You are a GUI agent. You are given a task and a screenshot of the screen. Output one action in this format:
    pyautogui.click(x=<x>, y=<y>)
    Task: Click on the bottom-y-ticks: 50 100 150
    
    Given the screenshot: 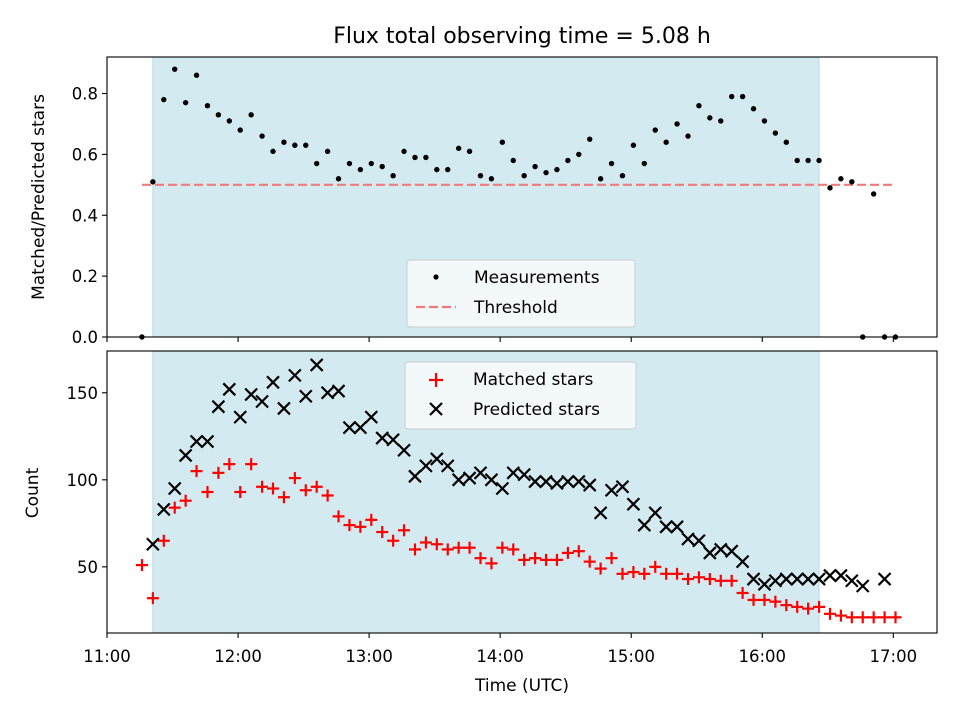 What is the action you would take?
    pyautogui.click(x=87, y=480)
    